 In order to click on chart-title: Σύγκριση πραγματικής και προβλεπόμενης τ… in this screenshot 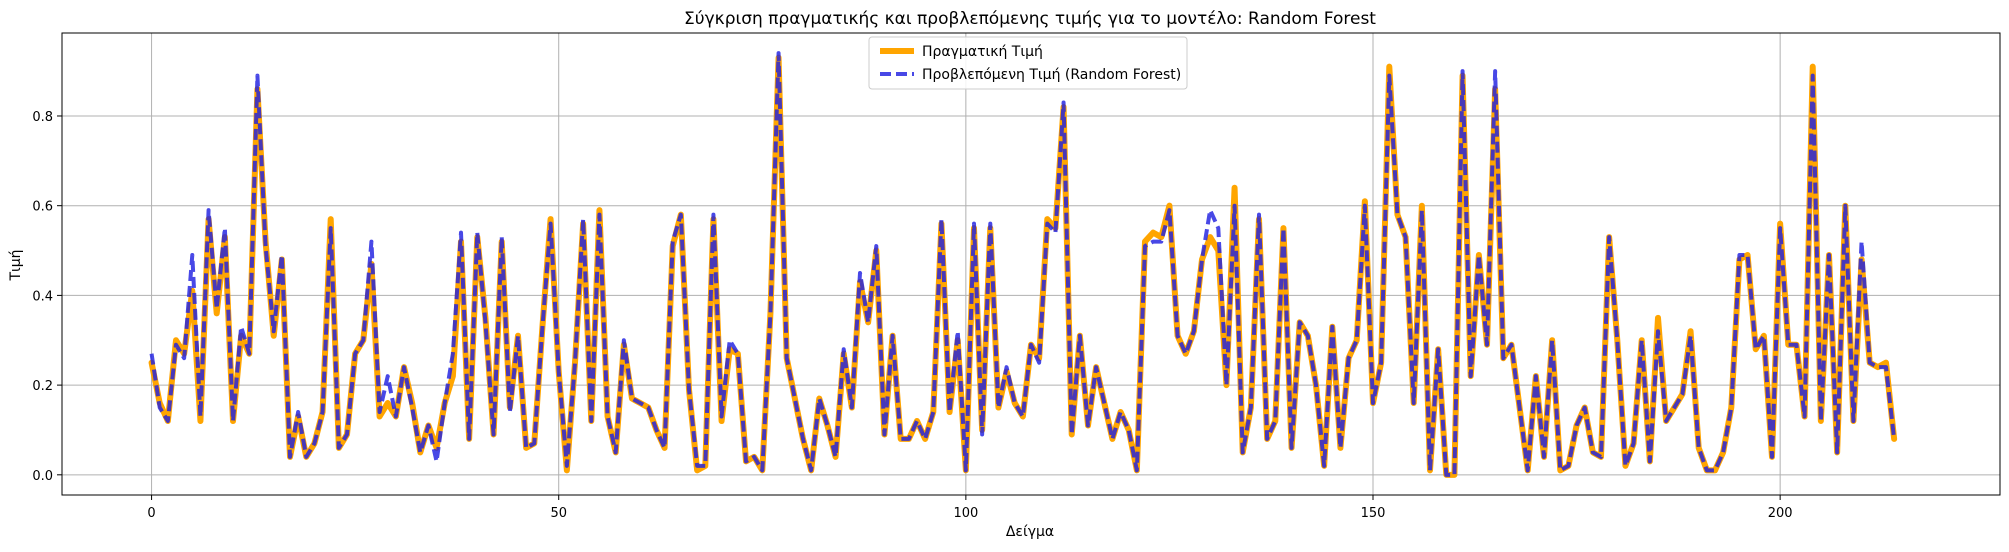, I will do `click(1030, 19)`.